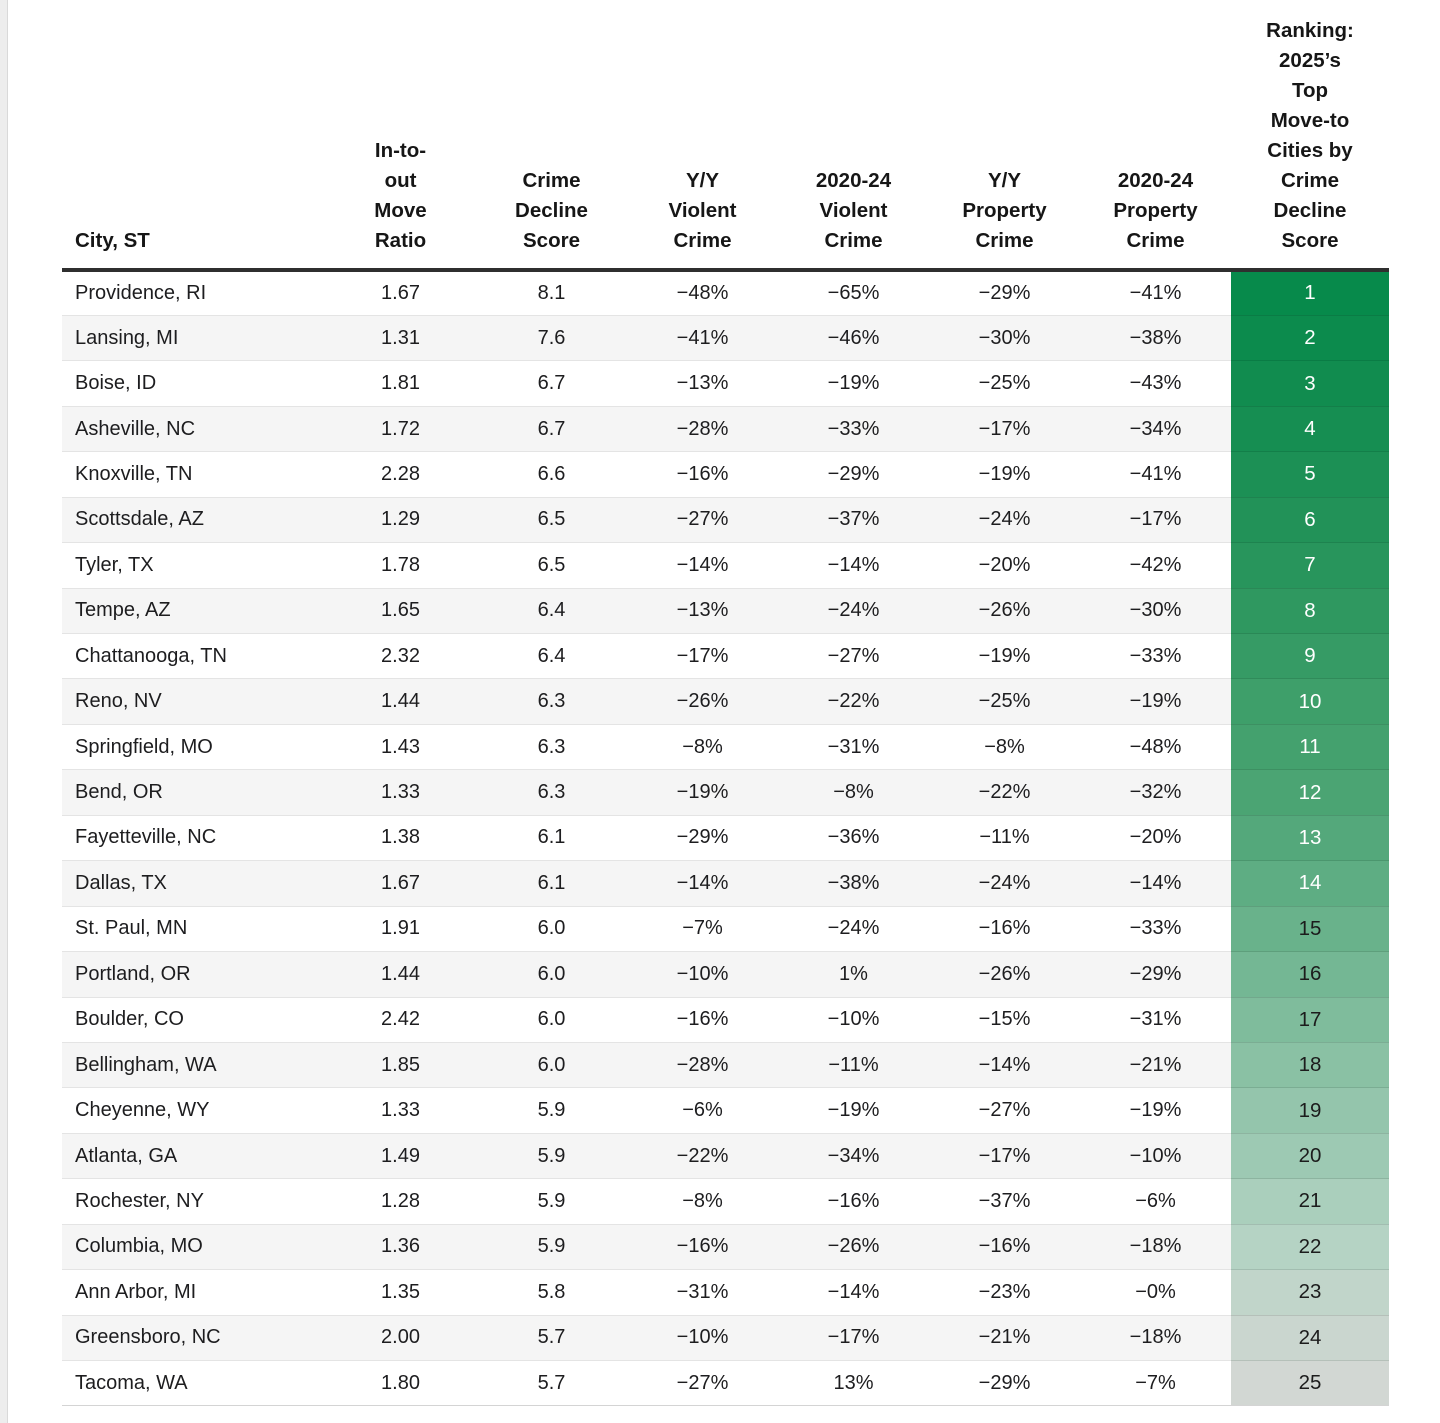  Describe the element at coordinates (853, 565) in the screenshot. I see `violent-crime-2020-24-cell: −14%` at that location.